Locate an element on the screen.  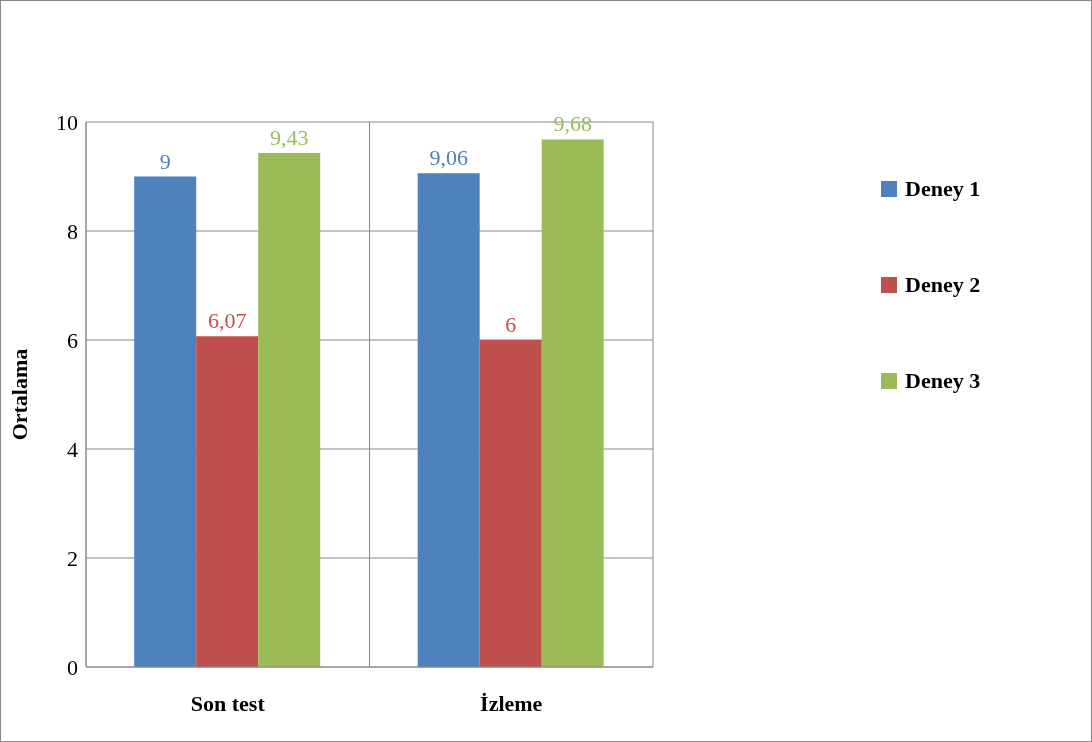
y-tick-label: 6 is located at coordinates (72, 340).